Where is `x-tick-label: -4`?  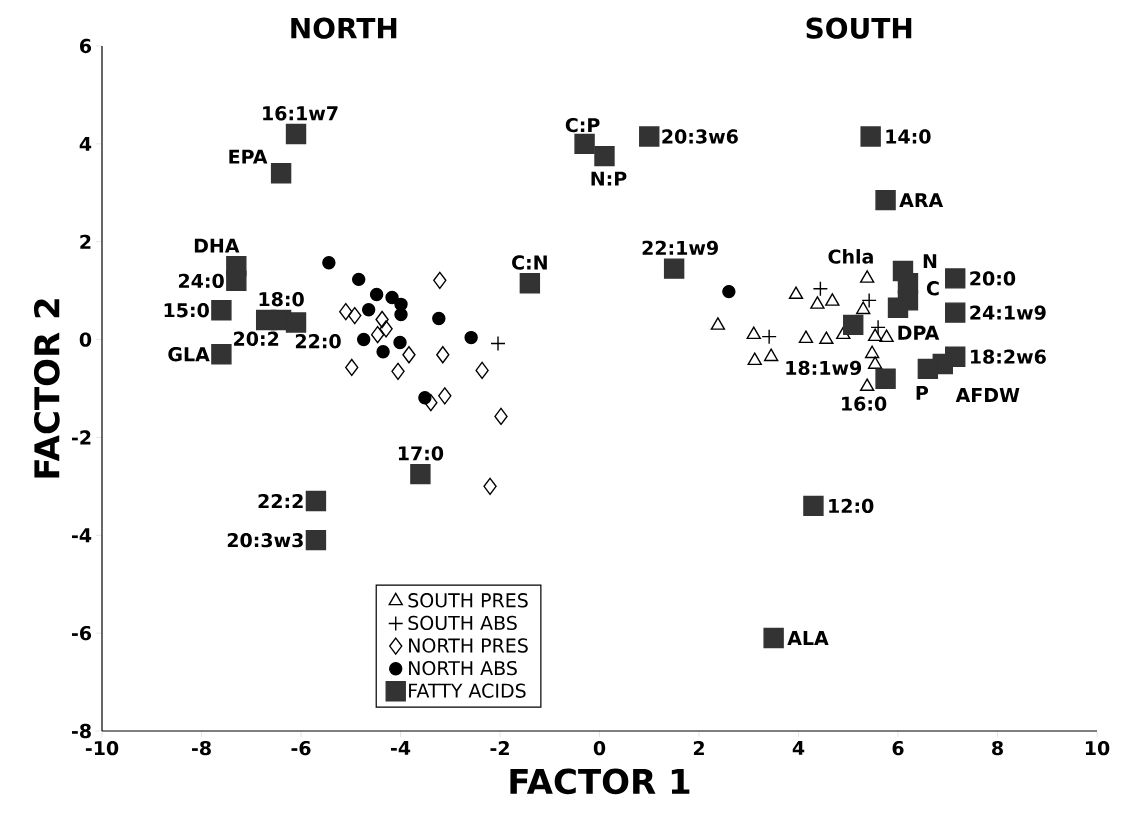
x-tick-label: -4 is located at coordinates (400, 747).